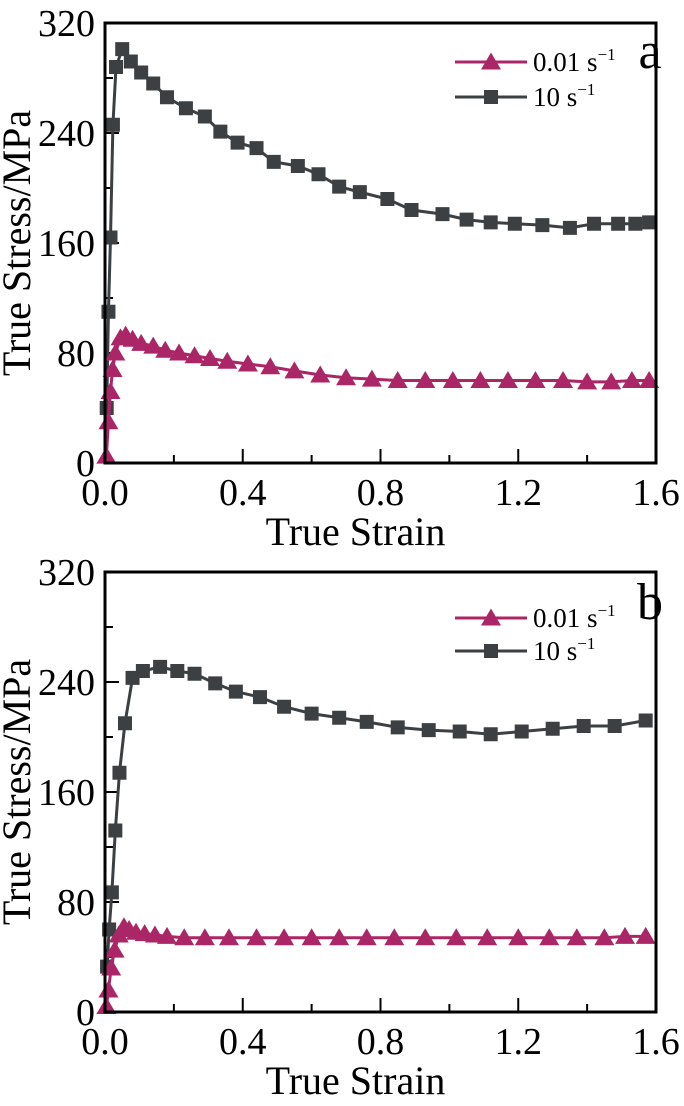  Describe the element at coordinates (650, 602) in the screenshot. I see `panel-letter: b` at that location.